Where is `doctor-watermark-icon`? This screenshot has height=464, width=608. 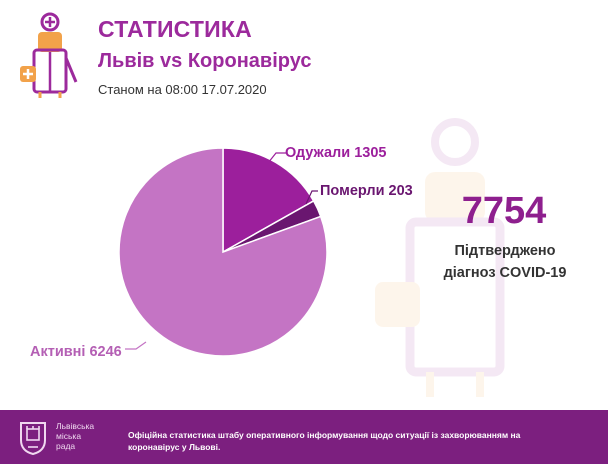
doctor-watermark-icon is located at coordinates (440, 257).